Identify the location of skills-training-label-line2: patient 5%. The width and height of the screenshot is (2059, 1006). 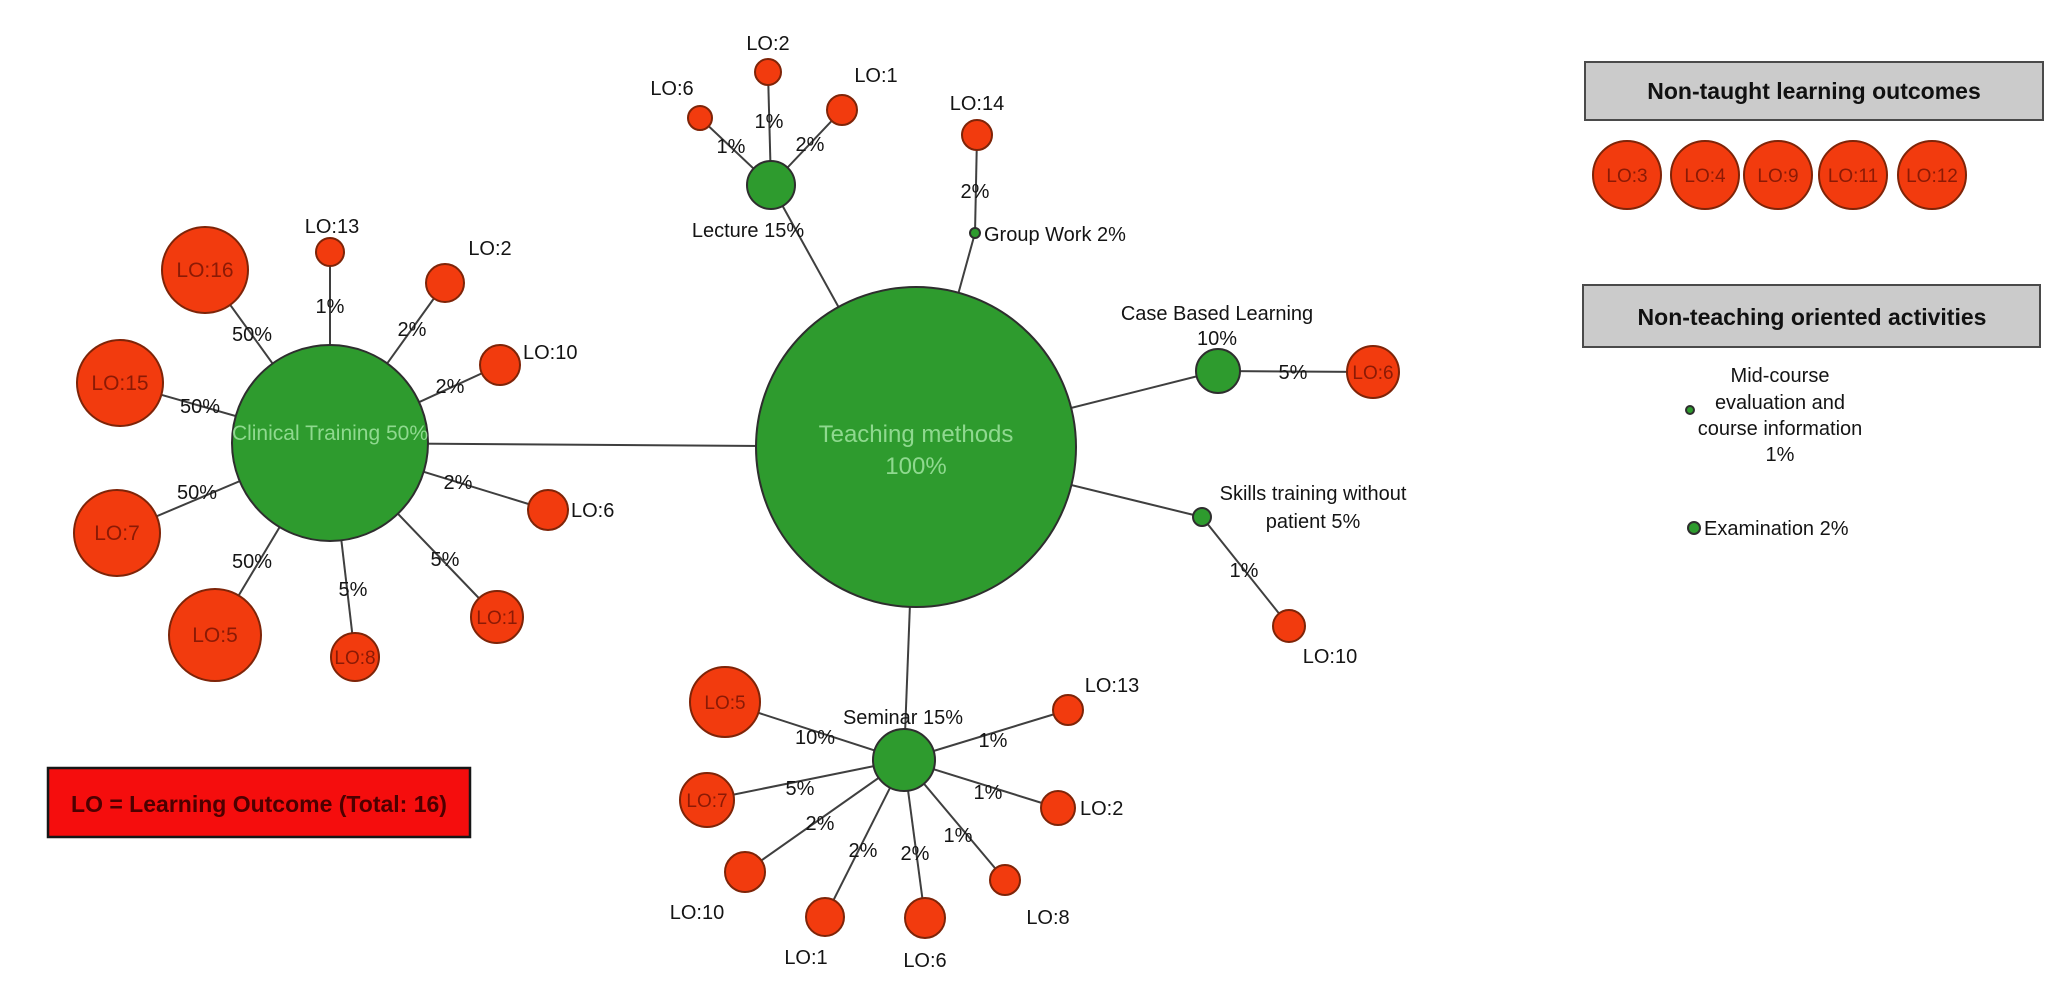
(1313, 522).